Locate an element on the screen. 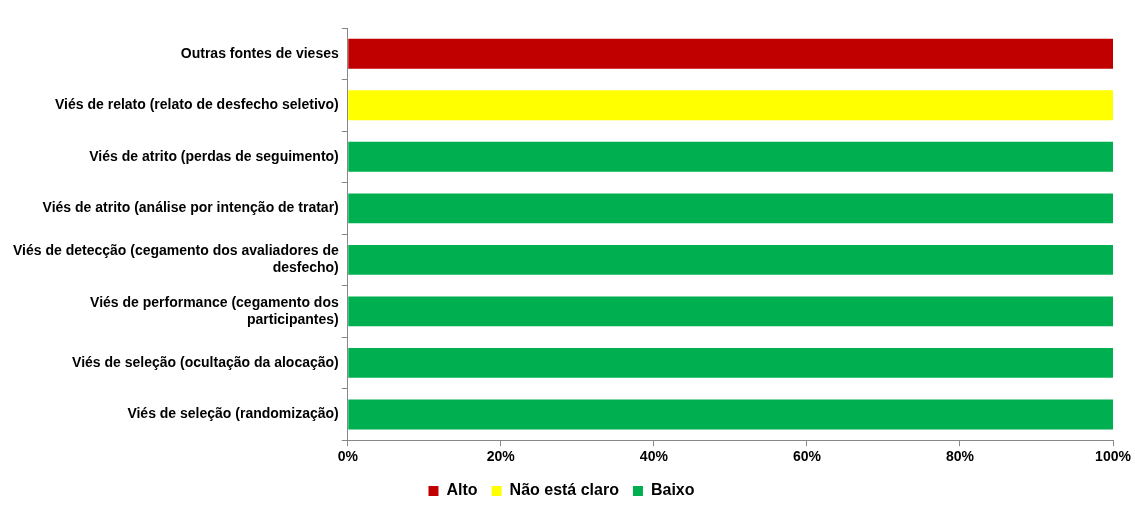  y-tick-label: Viés de seleção (randomização) is located at coordinates (233, 413).